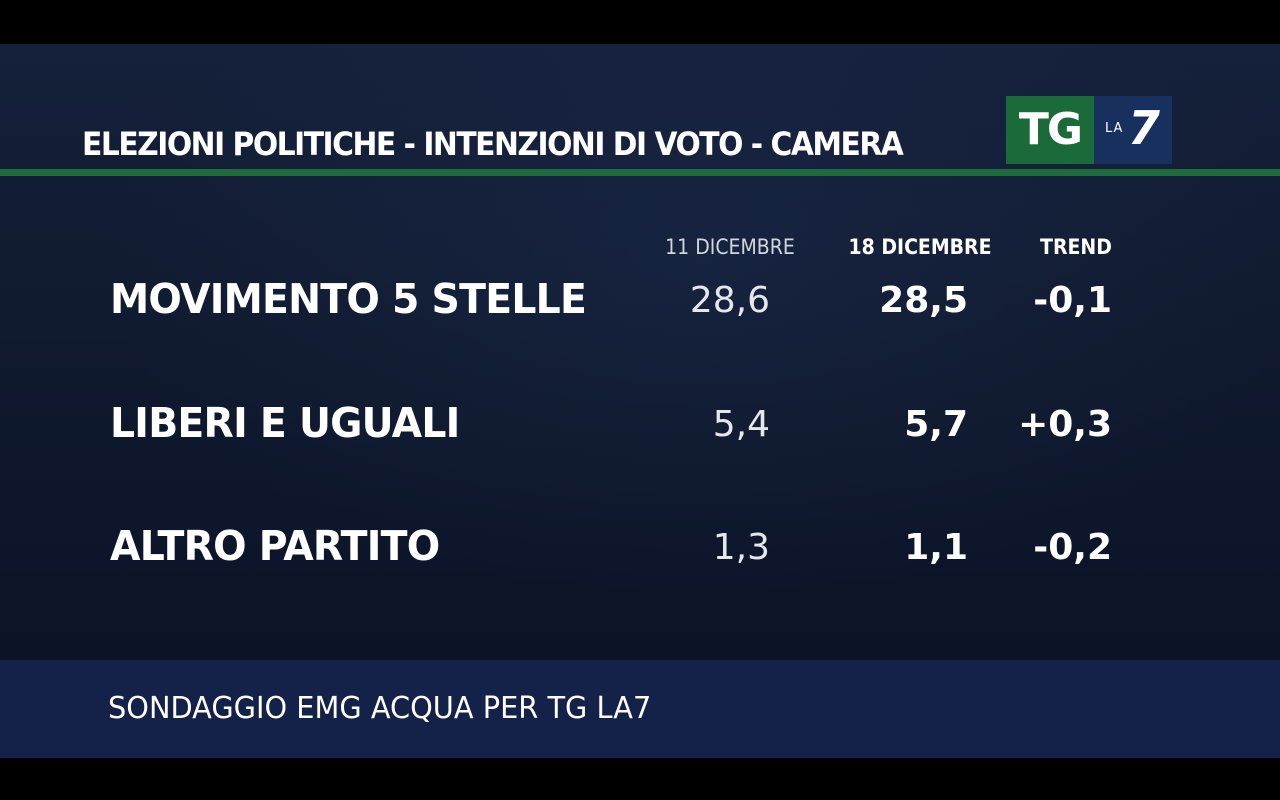 Image resolution: width=1280 pixels, height=800 pixels. Describe the element at coordinates (1144, 128) in the screenshot. I see `logo-seven-text: 7` at that location.